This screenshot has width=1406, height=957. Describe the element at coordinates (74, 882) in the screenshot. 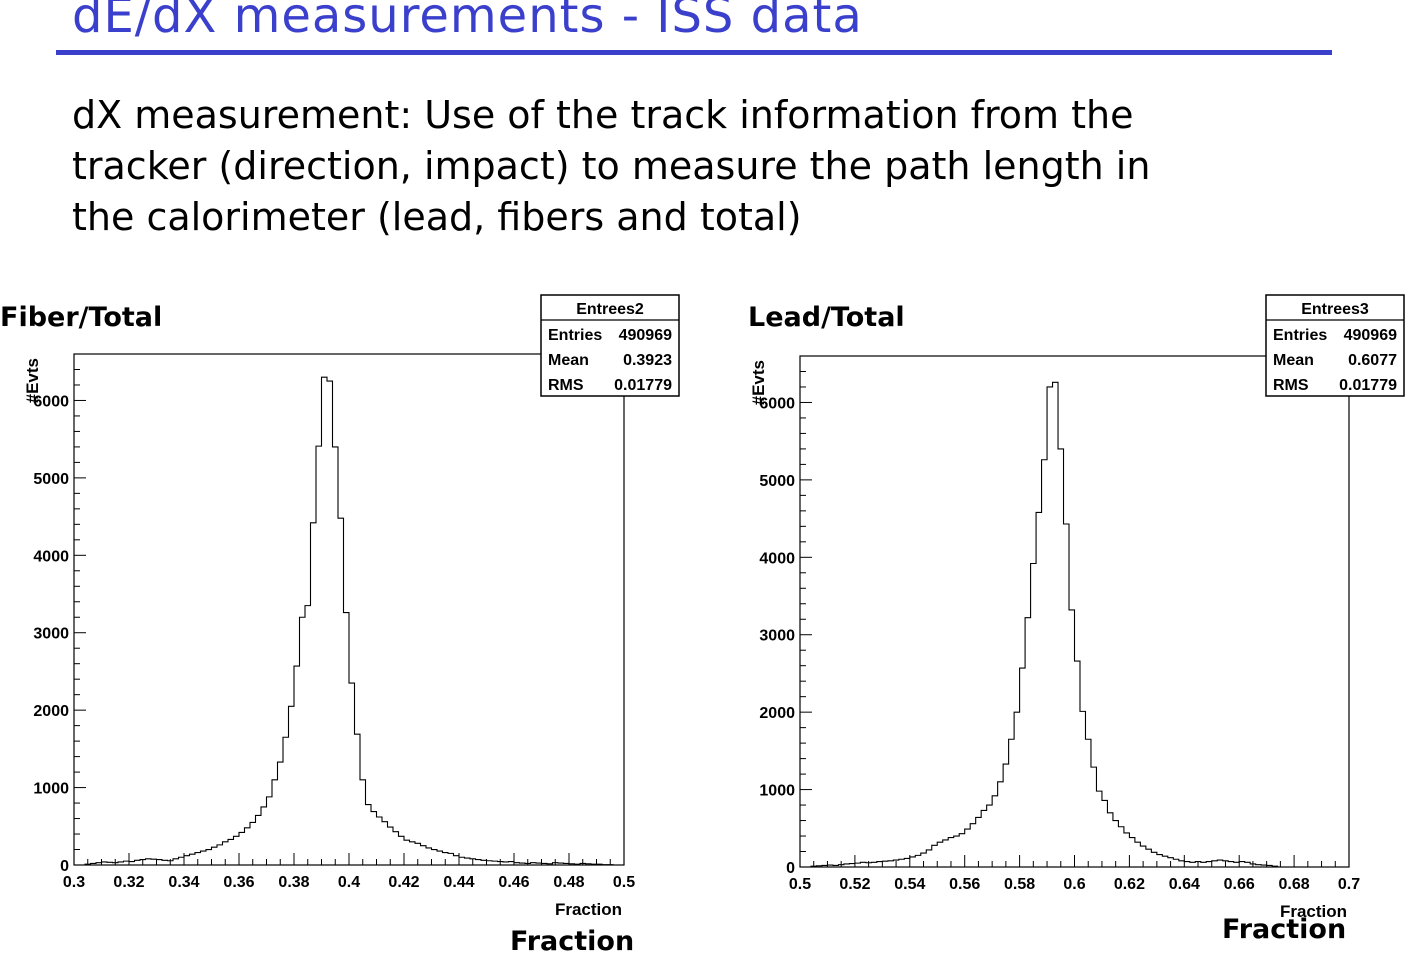

I see `x-tick-label: 0.3` at that location.